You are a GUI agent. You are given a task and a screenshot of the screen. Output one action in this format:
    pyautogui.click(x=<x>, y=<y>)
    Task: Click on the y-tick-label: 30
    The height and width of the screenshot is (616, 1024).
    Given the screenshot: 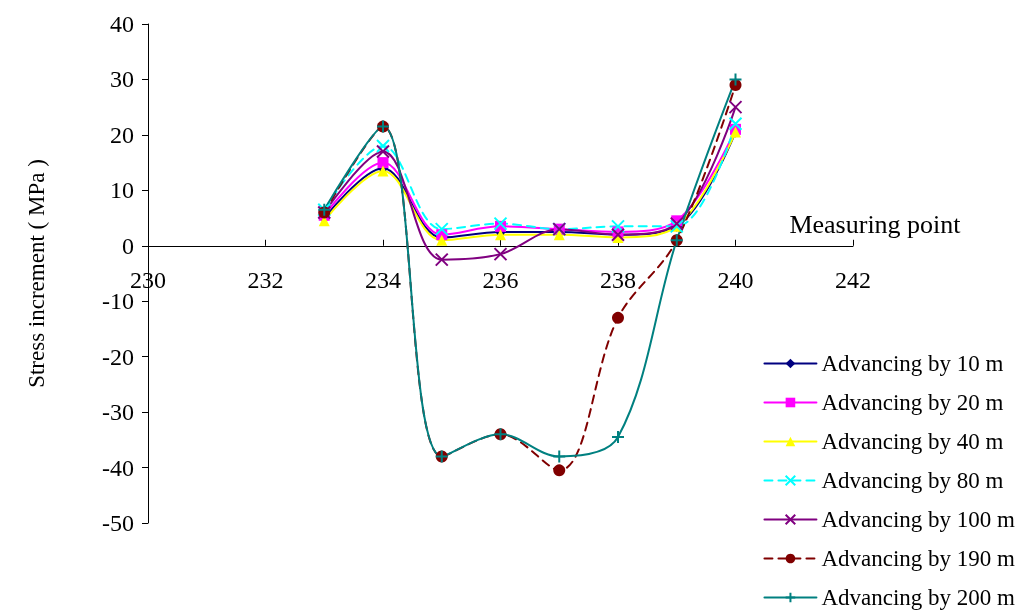 What is the action you would take?
    pyautogui.click(x=122, y=79)
    